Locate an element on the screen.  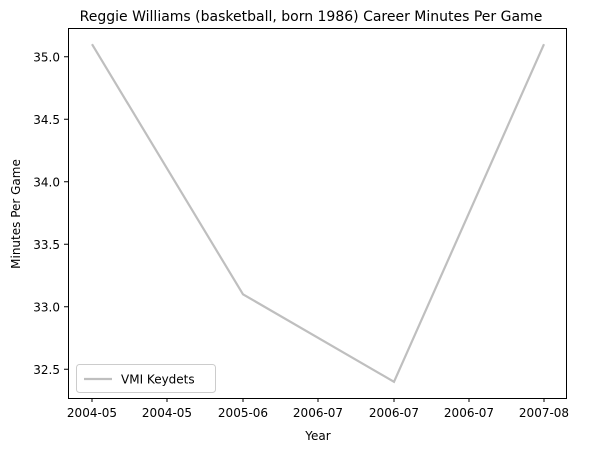
y-axis: 32.5 33.0 33.5 34.0 34.5 35.0 is located at coordinates (50, 213).